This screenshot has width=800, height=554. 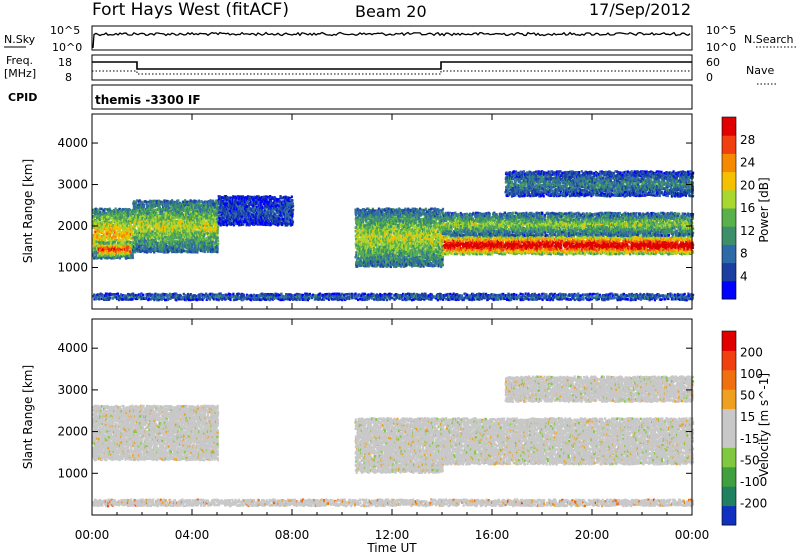 What do you see at coordinates (350, 97) in the screenshot?
I see `cpid-panel: CPID themis -3300 IF` at bounding box center [350, 97].